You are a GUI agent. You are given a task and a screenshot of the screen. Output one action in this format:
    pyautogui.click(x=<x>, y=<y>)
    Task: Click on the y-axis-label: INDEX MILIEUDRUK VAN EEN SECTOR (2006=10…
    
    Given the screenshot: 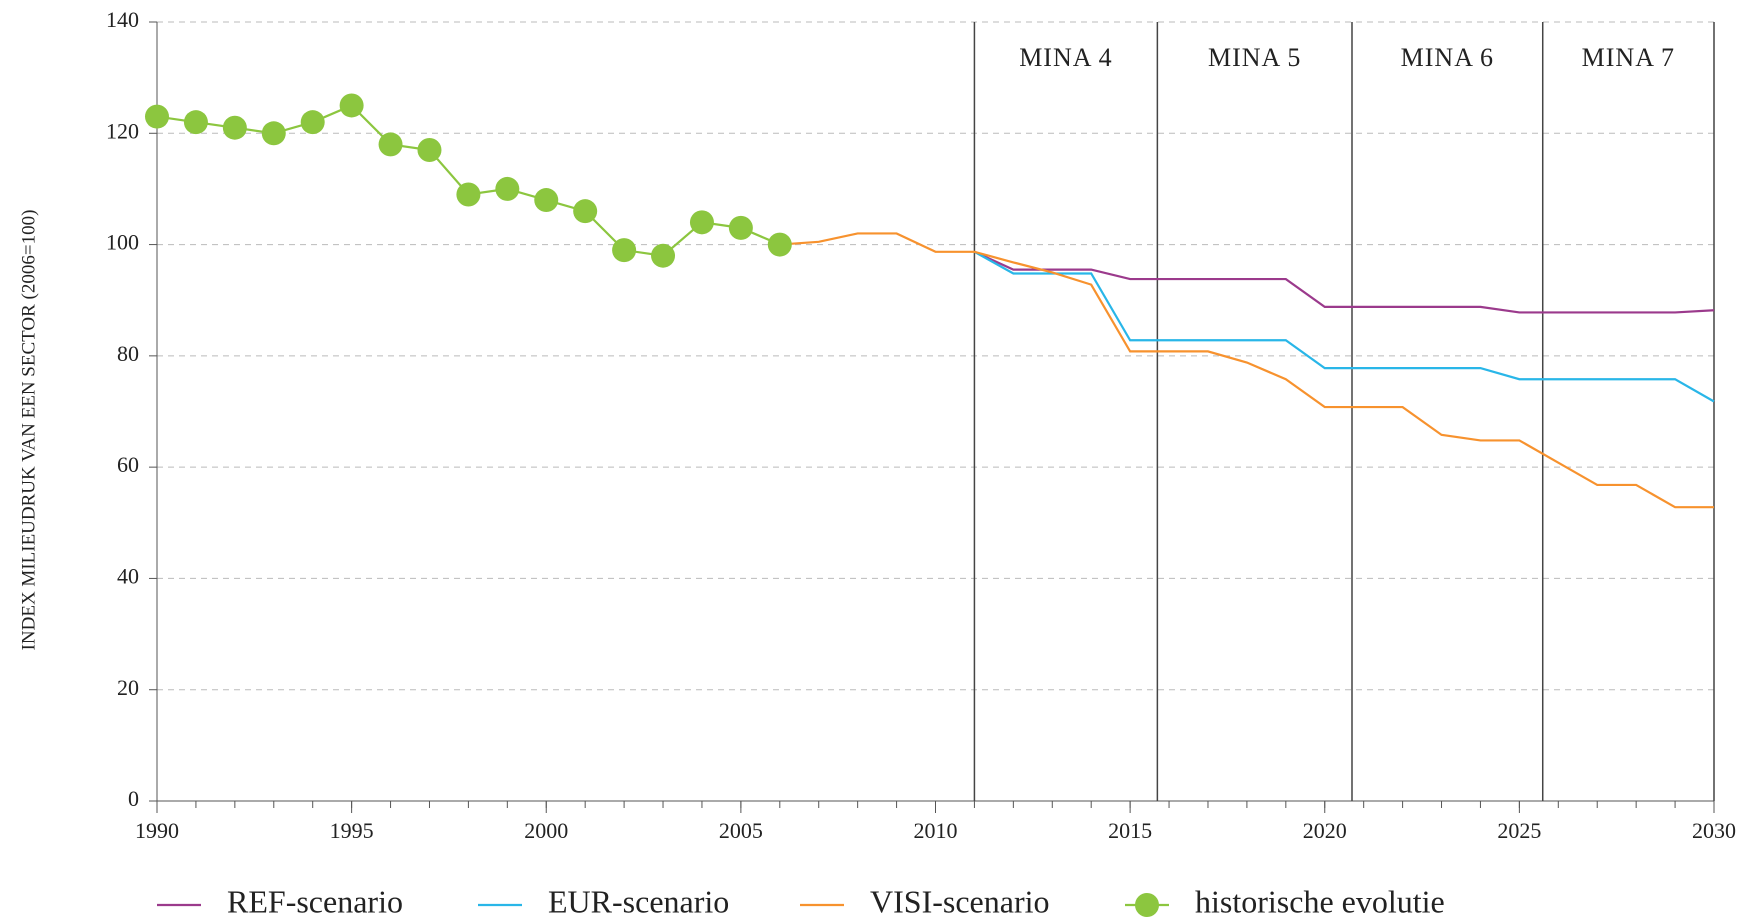 What is the action you would take?
    pyautogui.click(x=28, y=430)
    